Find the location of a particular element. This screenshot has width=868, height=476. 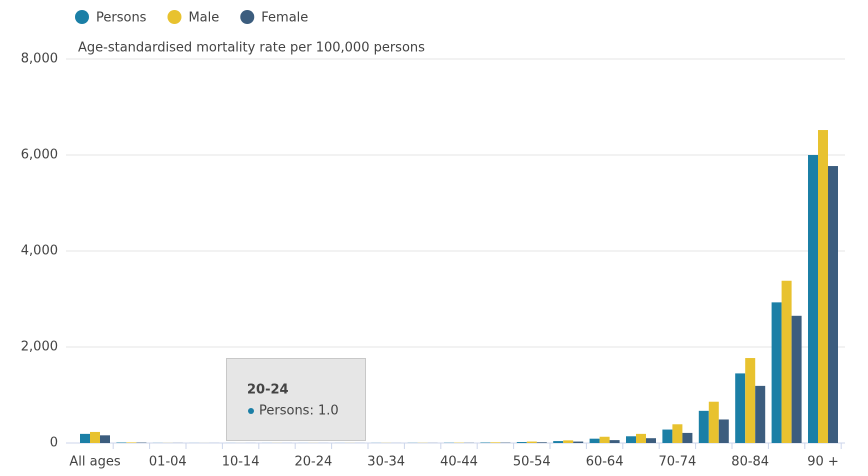

legend-label: Female is located at coordinates (284, 18).